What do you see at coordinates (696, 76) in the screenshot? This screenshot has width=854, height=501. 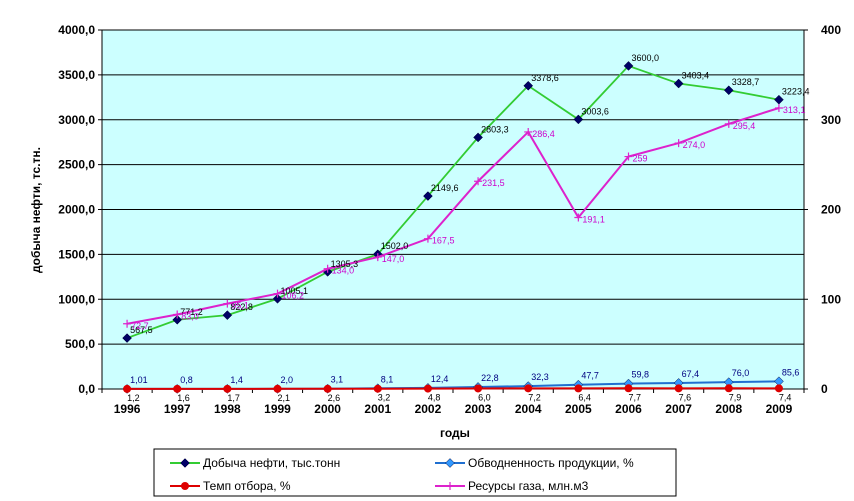 I see `data-label: 3403,4` at bounding box center [696, 76].